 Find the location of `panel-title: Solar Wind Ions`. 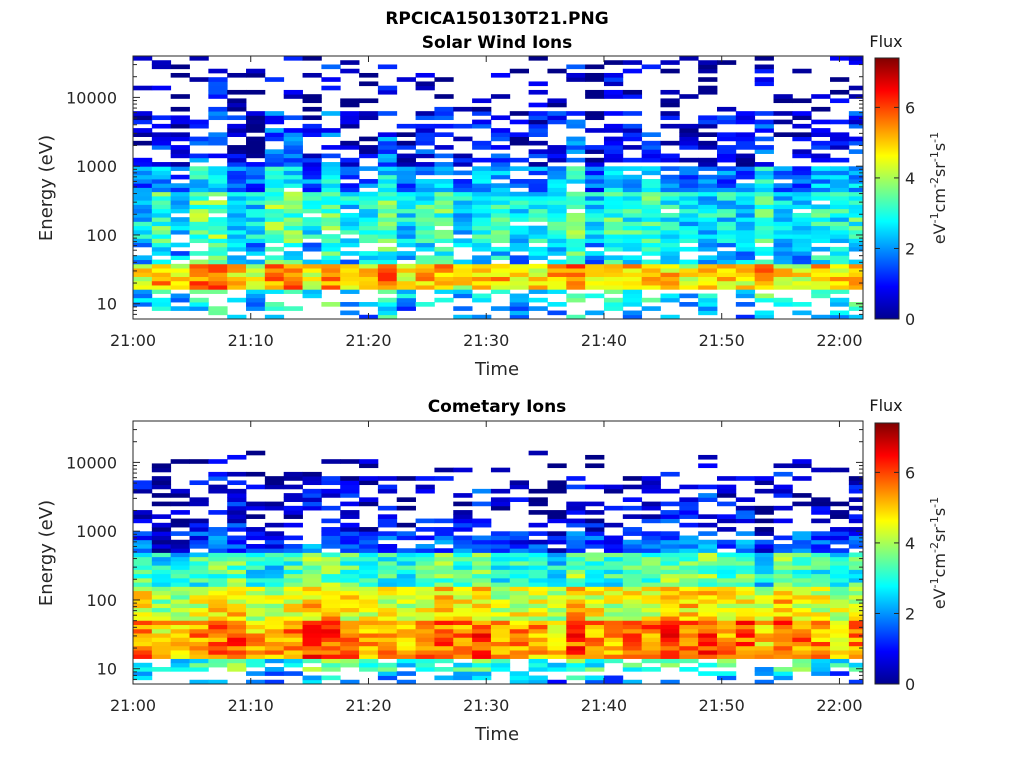

panel-title: Solar Wind Ions is located at coordinates (497, 43).